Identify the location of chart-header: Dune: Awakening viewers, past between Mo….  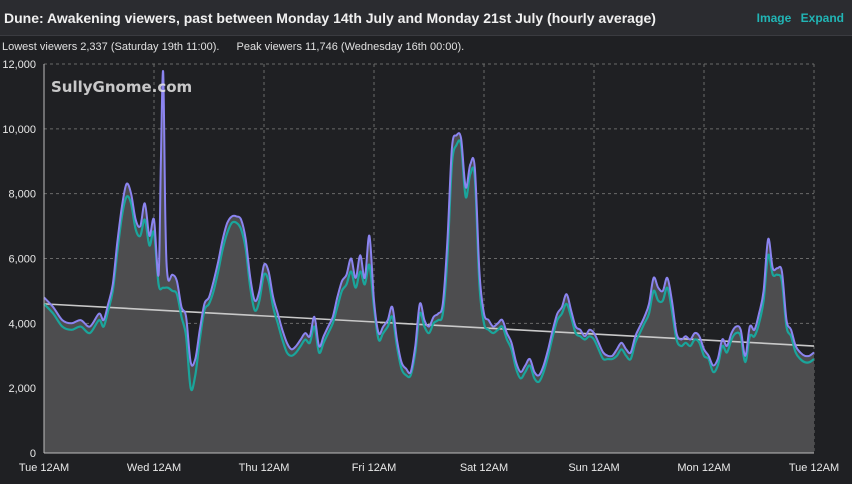
(426, 18).